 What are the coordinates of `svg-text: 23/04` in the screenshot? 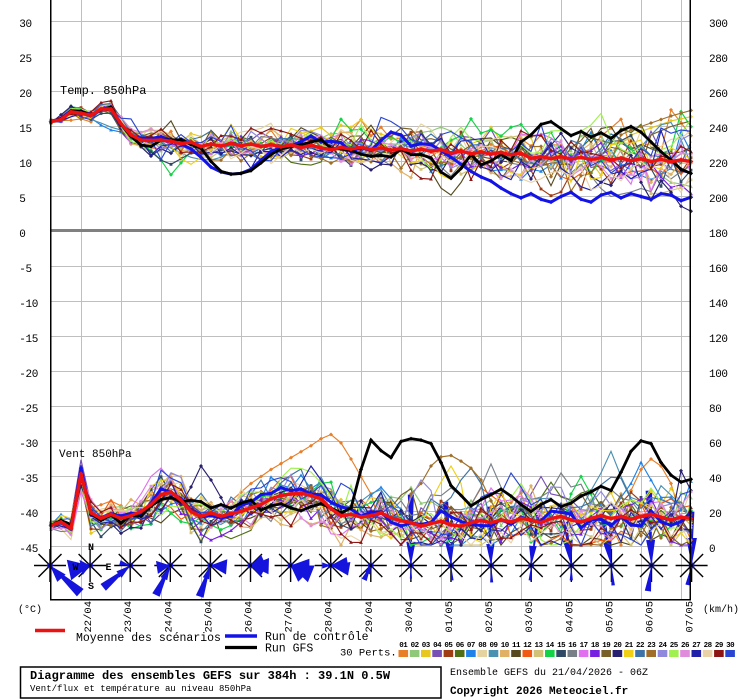 It's located at (129, 617).